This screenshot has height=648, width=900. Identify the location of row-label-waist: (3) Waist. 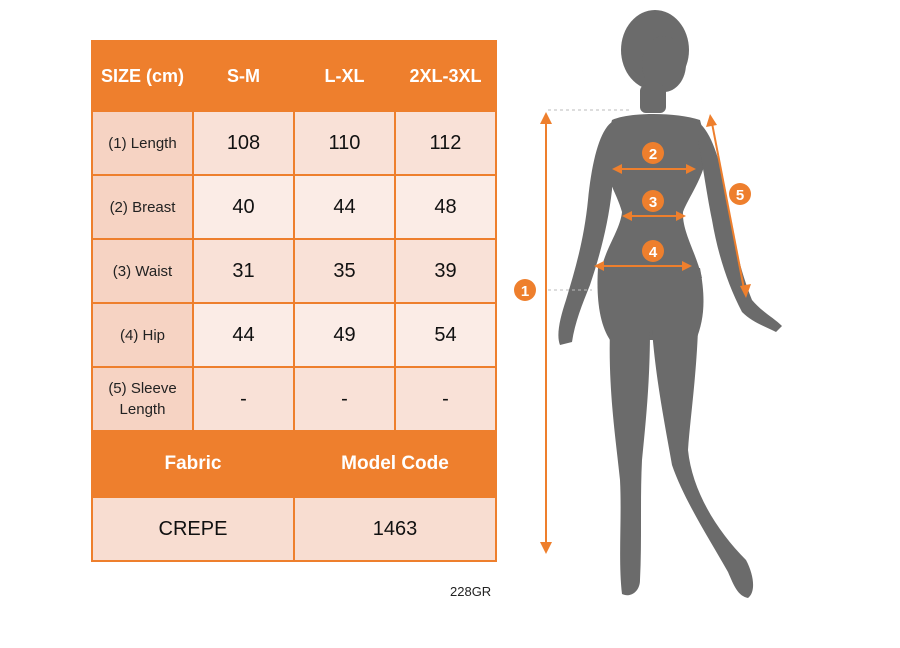
(142, 271).